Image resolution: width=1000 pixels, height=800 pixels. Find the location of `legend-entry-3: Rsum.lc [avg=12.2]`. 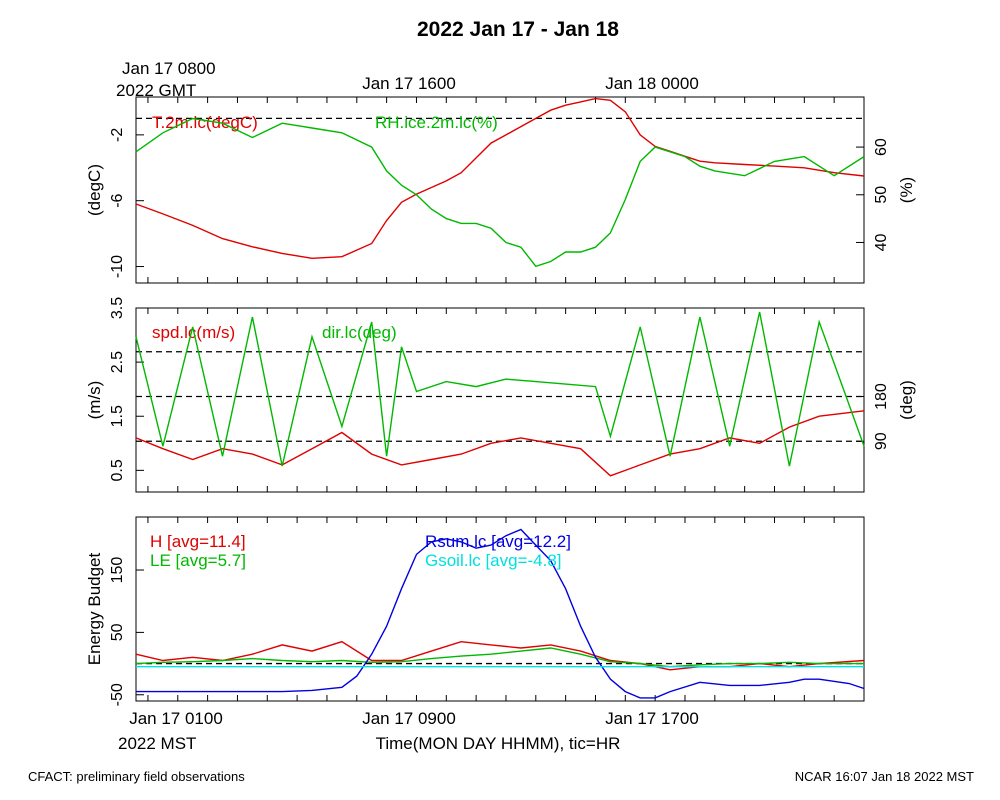

legend-entry-3: Rsum.lc [avg=12.2] is located at coordinates (498, 541).